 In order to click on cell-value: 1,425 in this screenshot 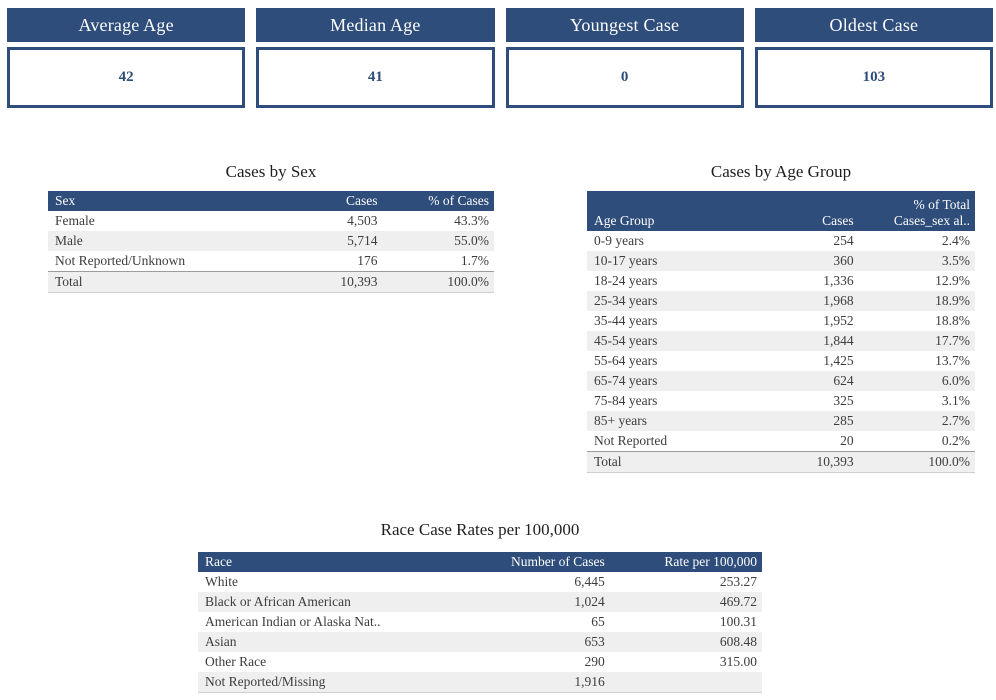, I will do `click(838, 360)`.